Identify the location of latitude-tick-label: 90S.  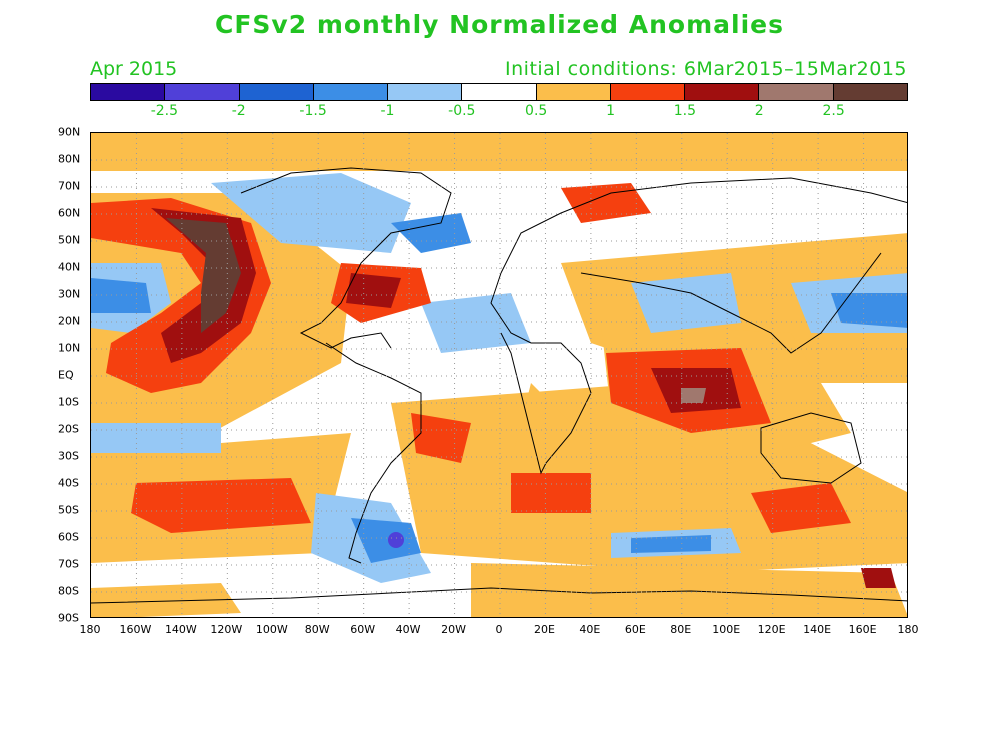
(68, 618).